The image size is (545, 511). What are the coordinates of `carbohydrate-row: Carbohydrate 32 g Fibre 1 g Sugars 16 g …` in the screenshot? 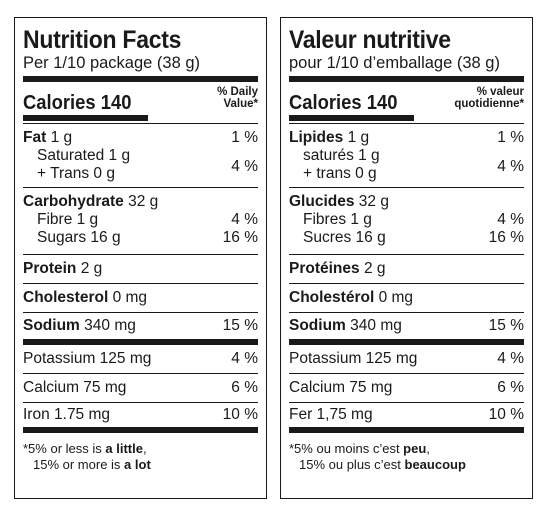 It's located at (140, 221).